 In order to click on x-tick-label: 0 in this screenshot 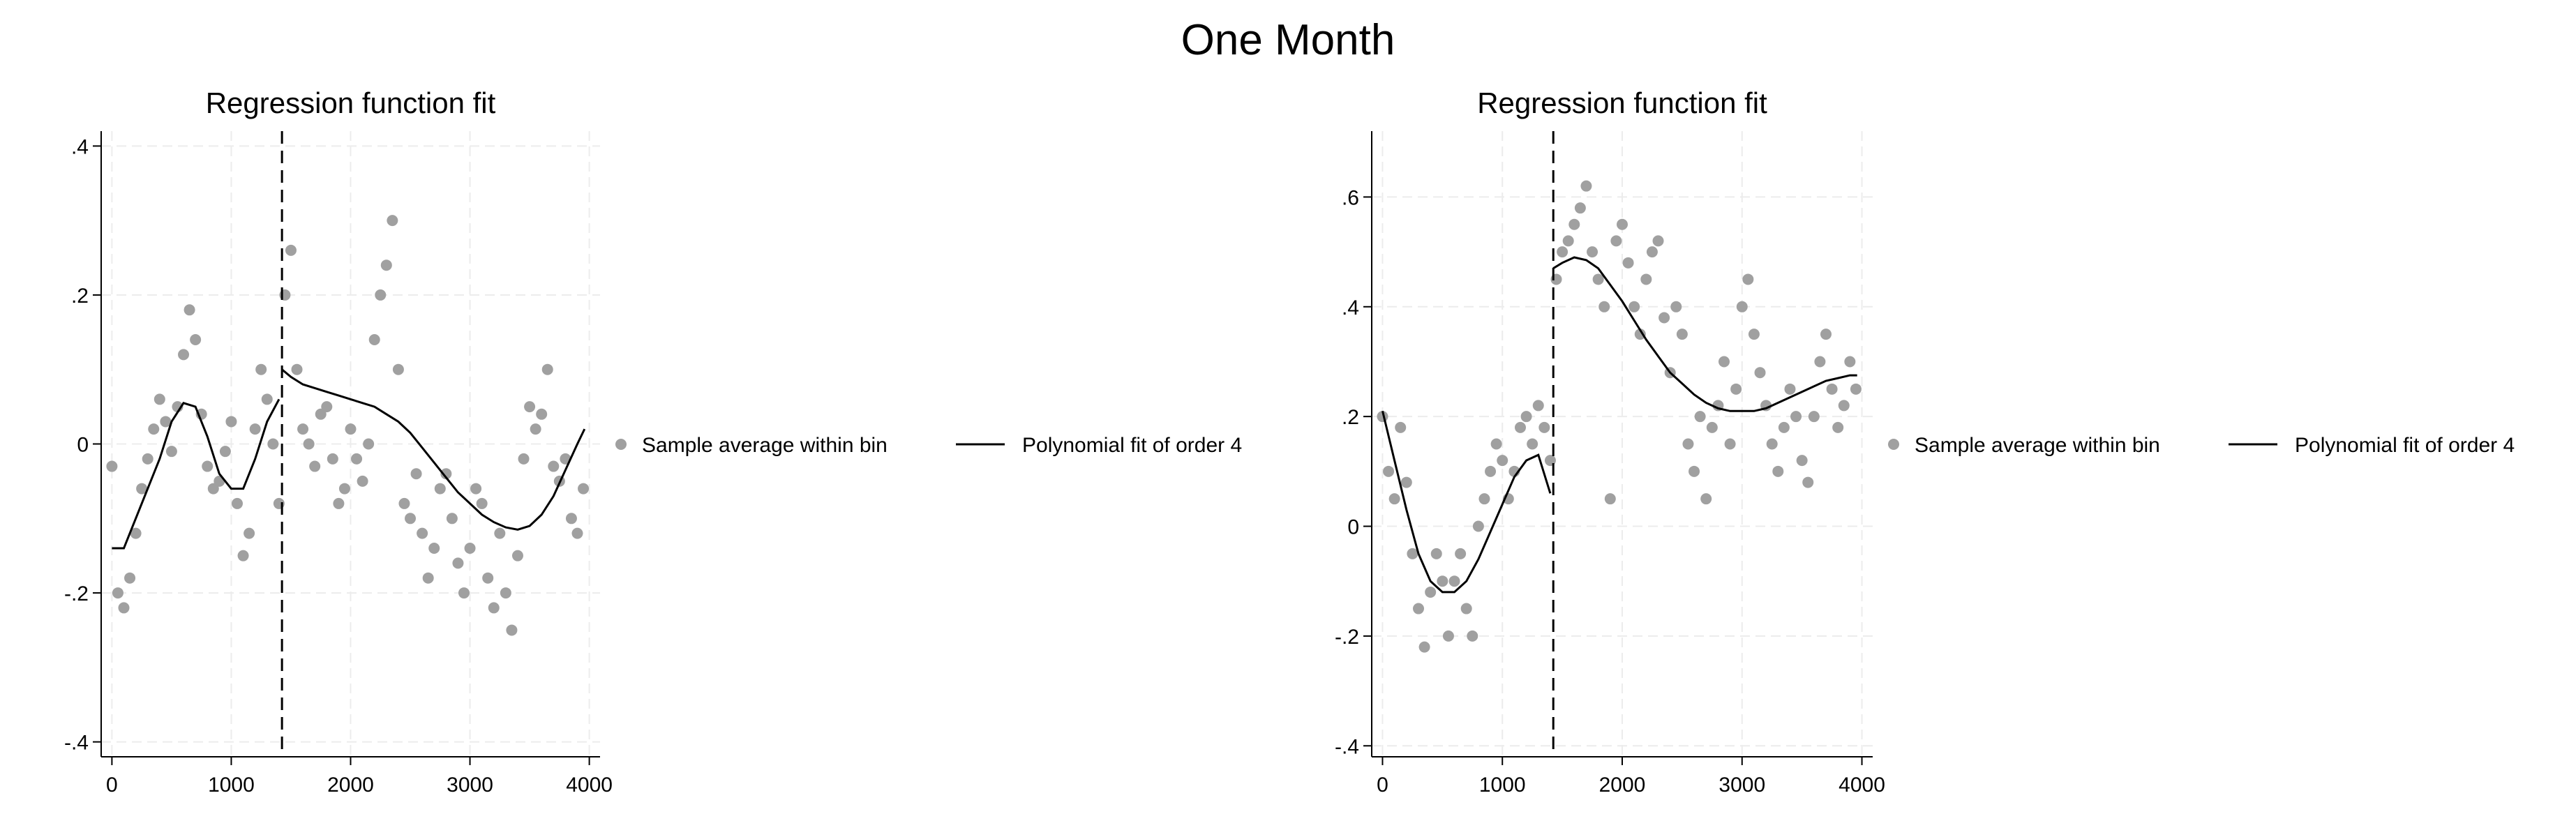, I will do `click(112, 785)`.